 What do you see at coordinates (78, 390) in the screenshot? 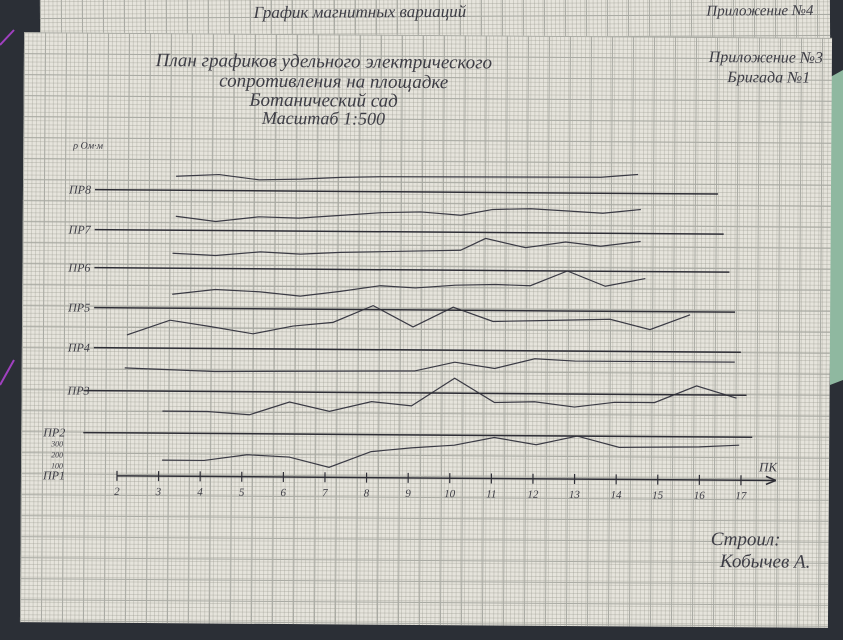
I see `profile-label: ПР3` at bounding box center [78, 390].